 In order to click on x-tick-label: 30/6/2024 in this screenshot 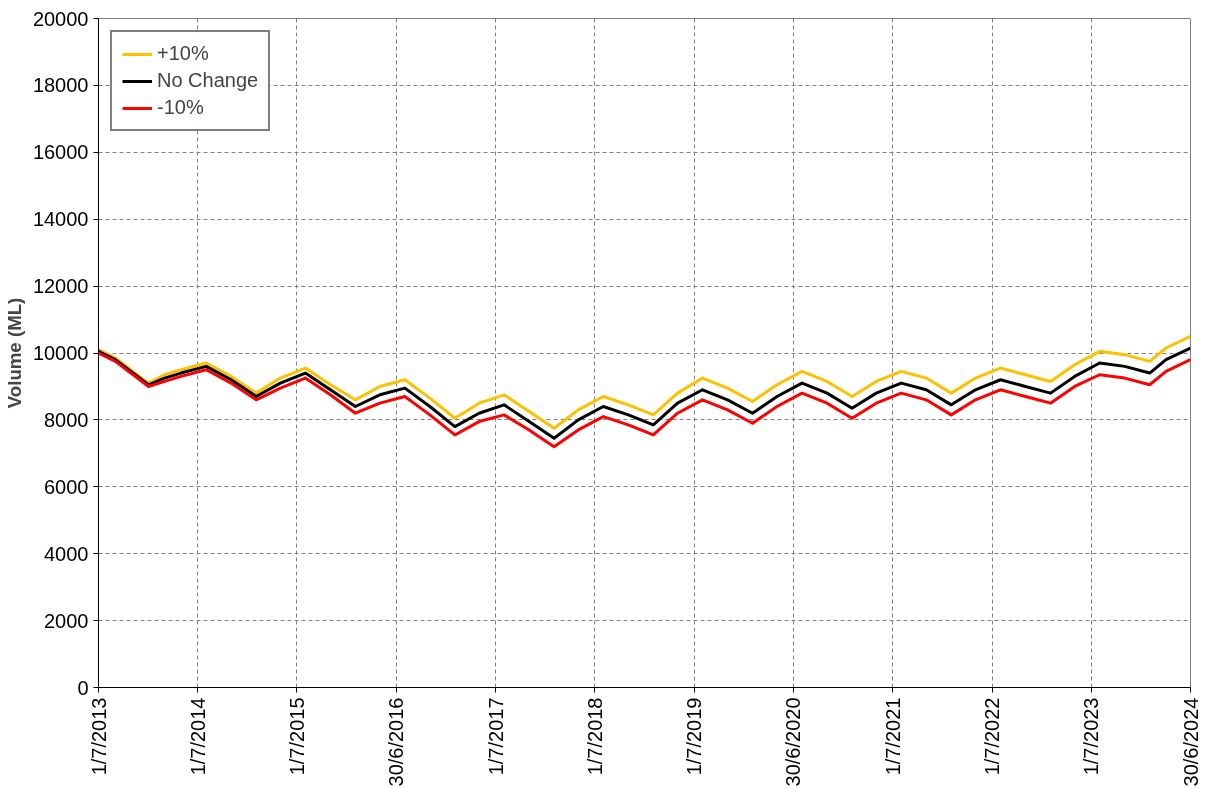, I will do `click(1190, 742)`.